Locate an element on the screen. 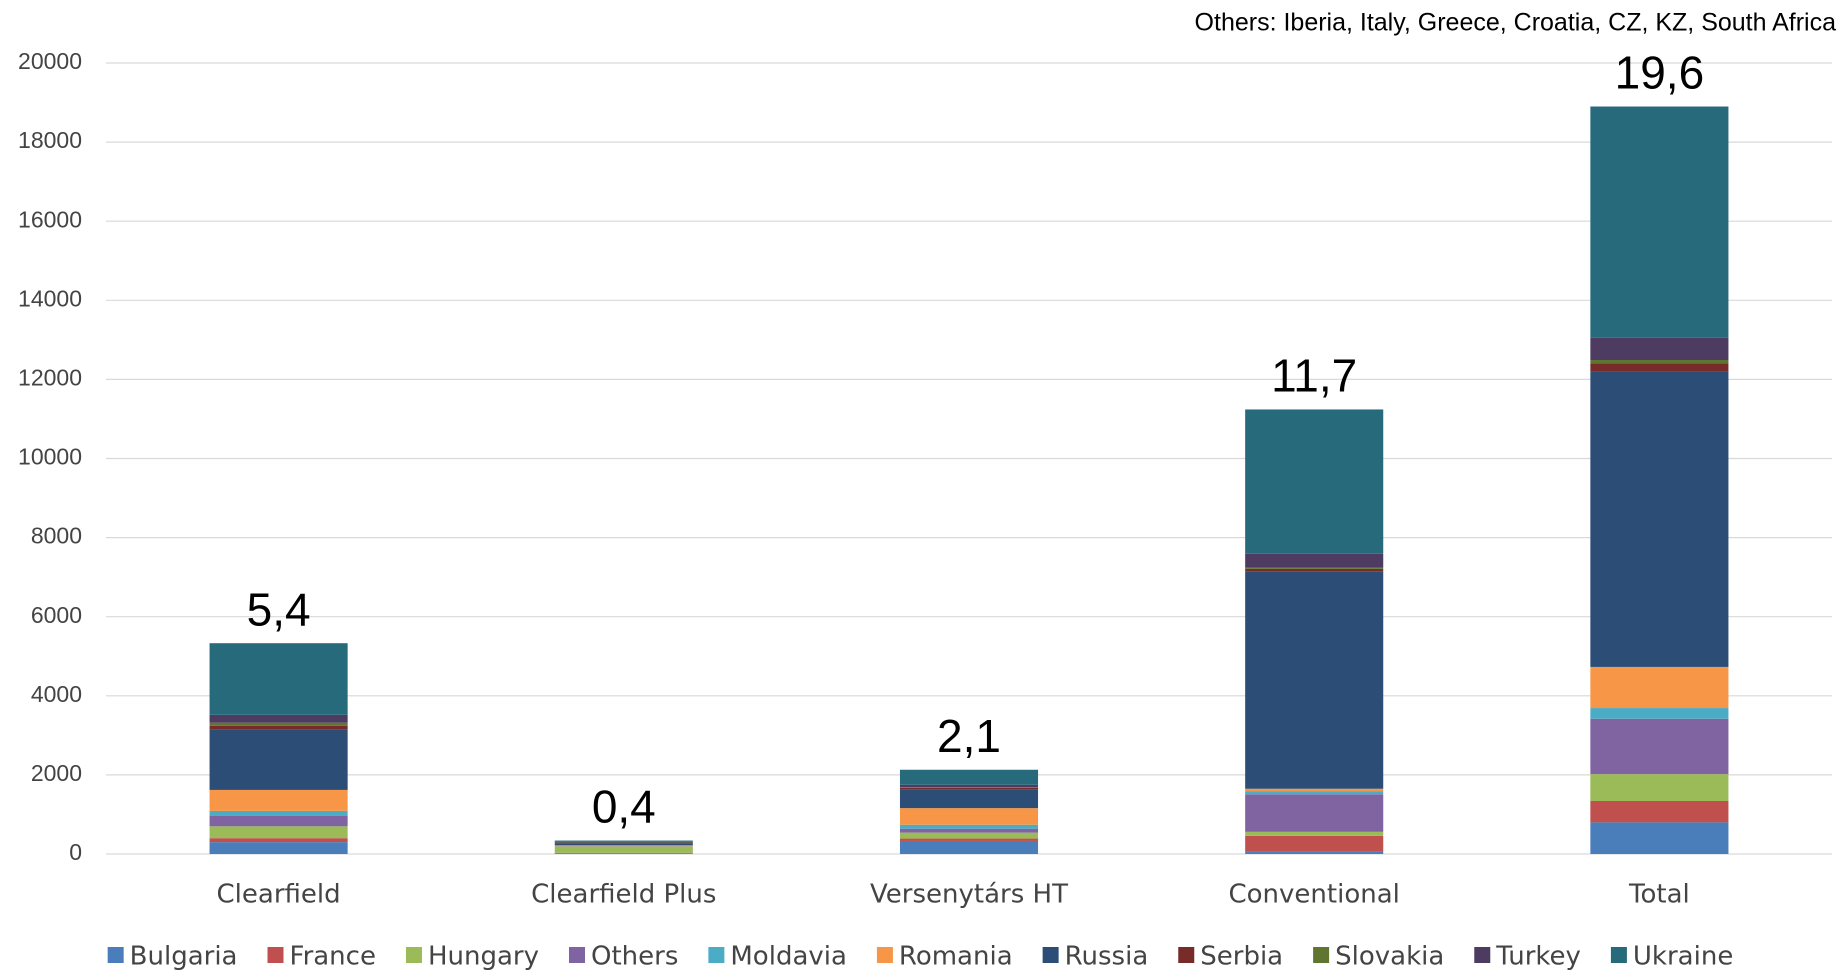 Image resolution: width=1841 pixels, height=970 pixels. legend-label: Ukraine is located at coordinates (1683, 956).